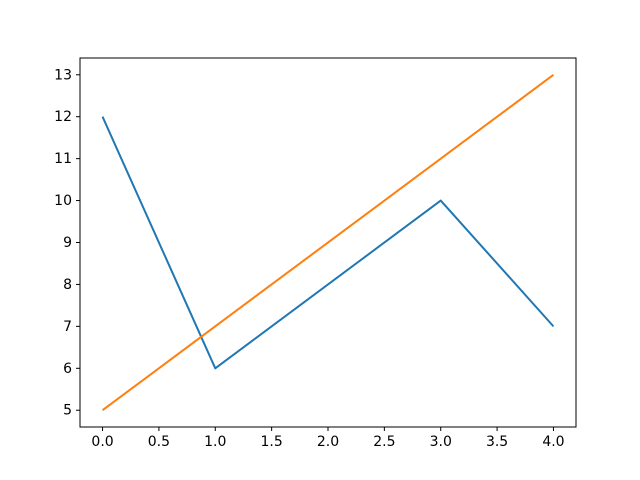 This screenshot has height=480, width=640. What do you see at coordinates (63, 75) in the screenshot?
I see `y-tick-label: 13` at bounding box center [63, 75].